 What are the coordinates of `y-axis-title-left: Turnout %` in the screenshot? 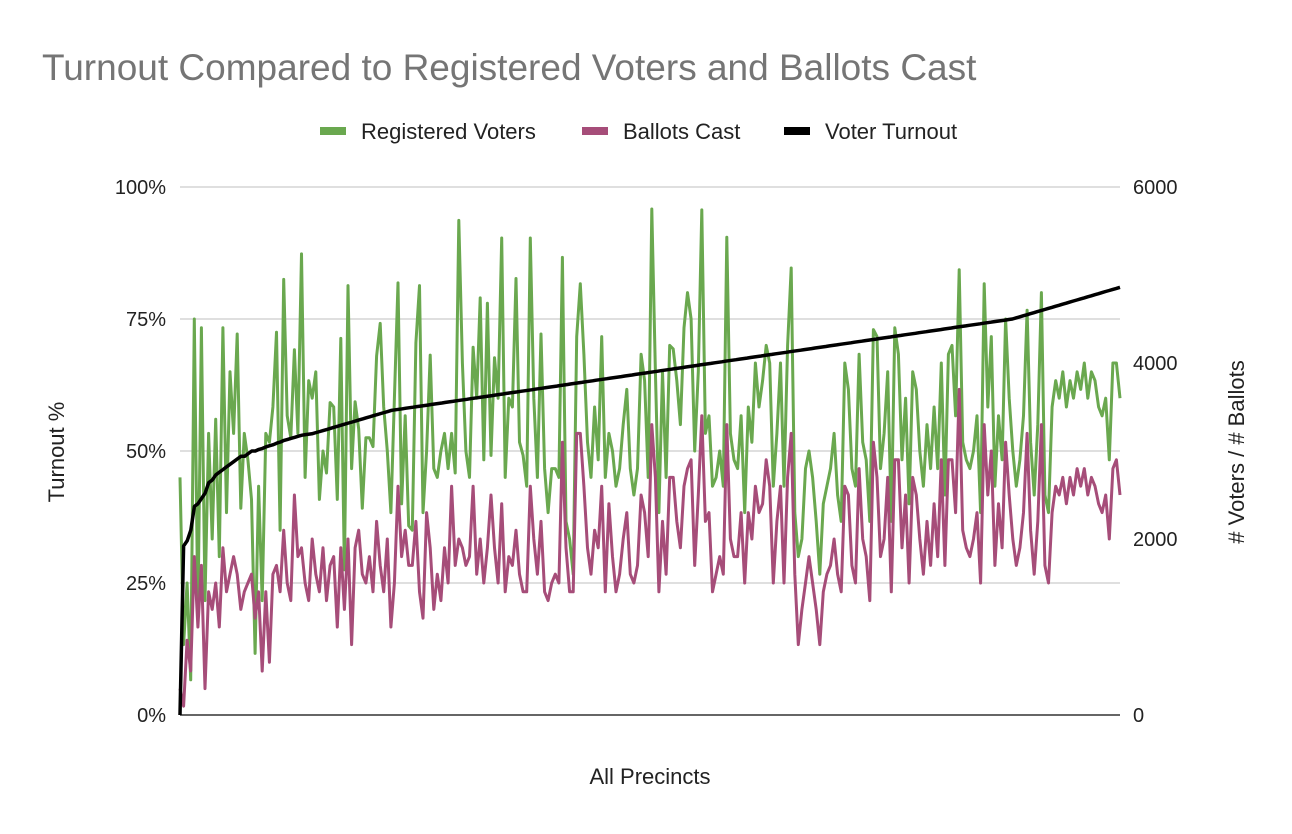 It's located at (56, 452).